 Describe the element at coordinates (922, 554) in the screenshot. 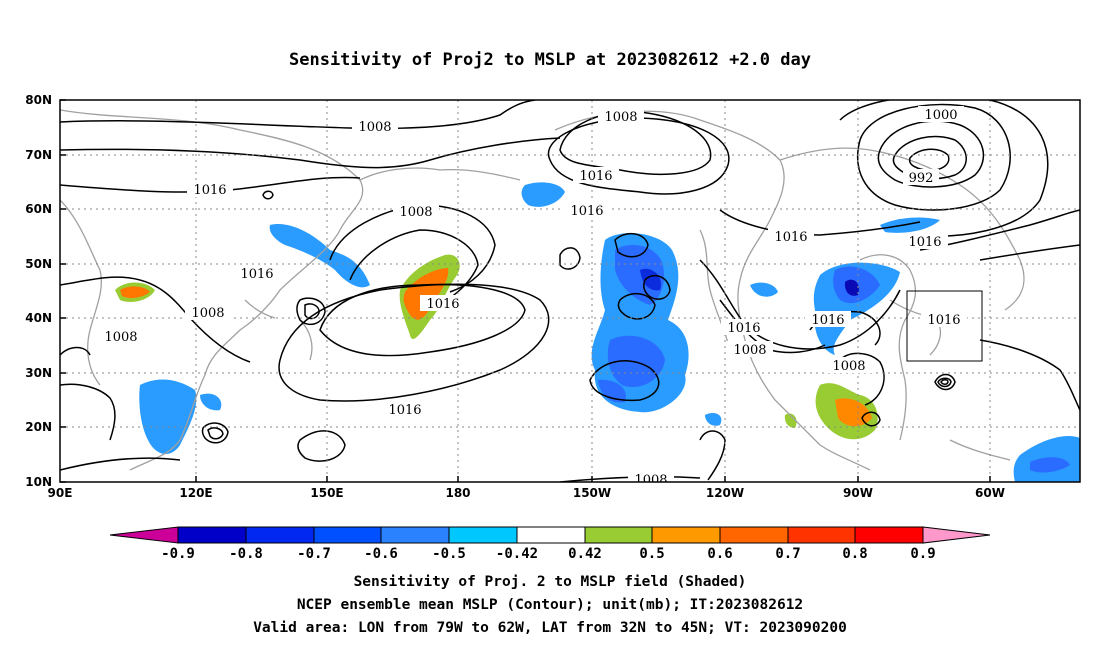

I see `colorbar-label: 0.9` at that location.